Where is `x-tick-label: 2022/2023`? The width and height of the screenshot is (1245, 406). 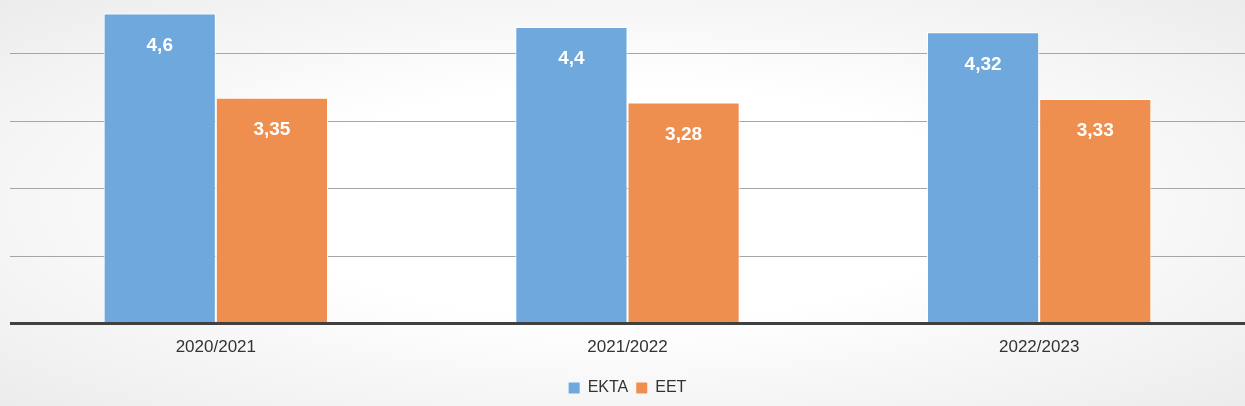 x-tick-label: 2022/2023 is located at coordinates (1039, 347).